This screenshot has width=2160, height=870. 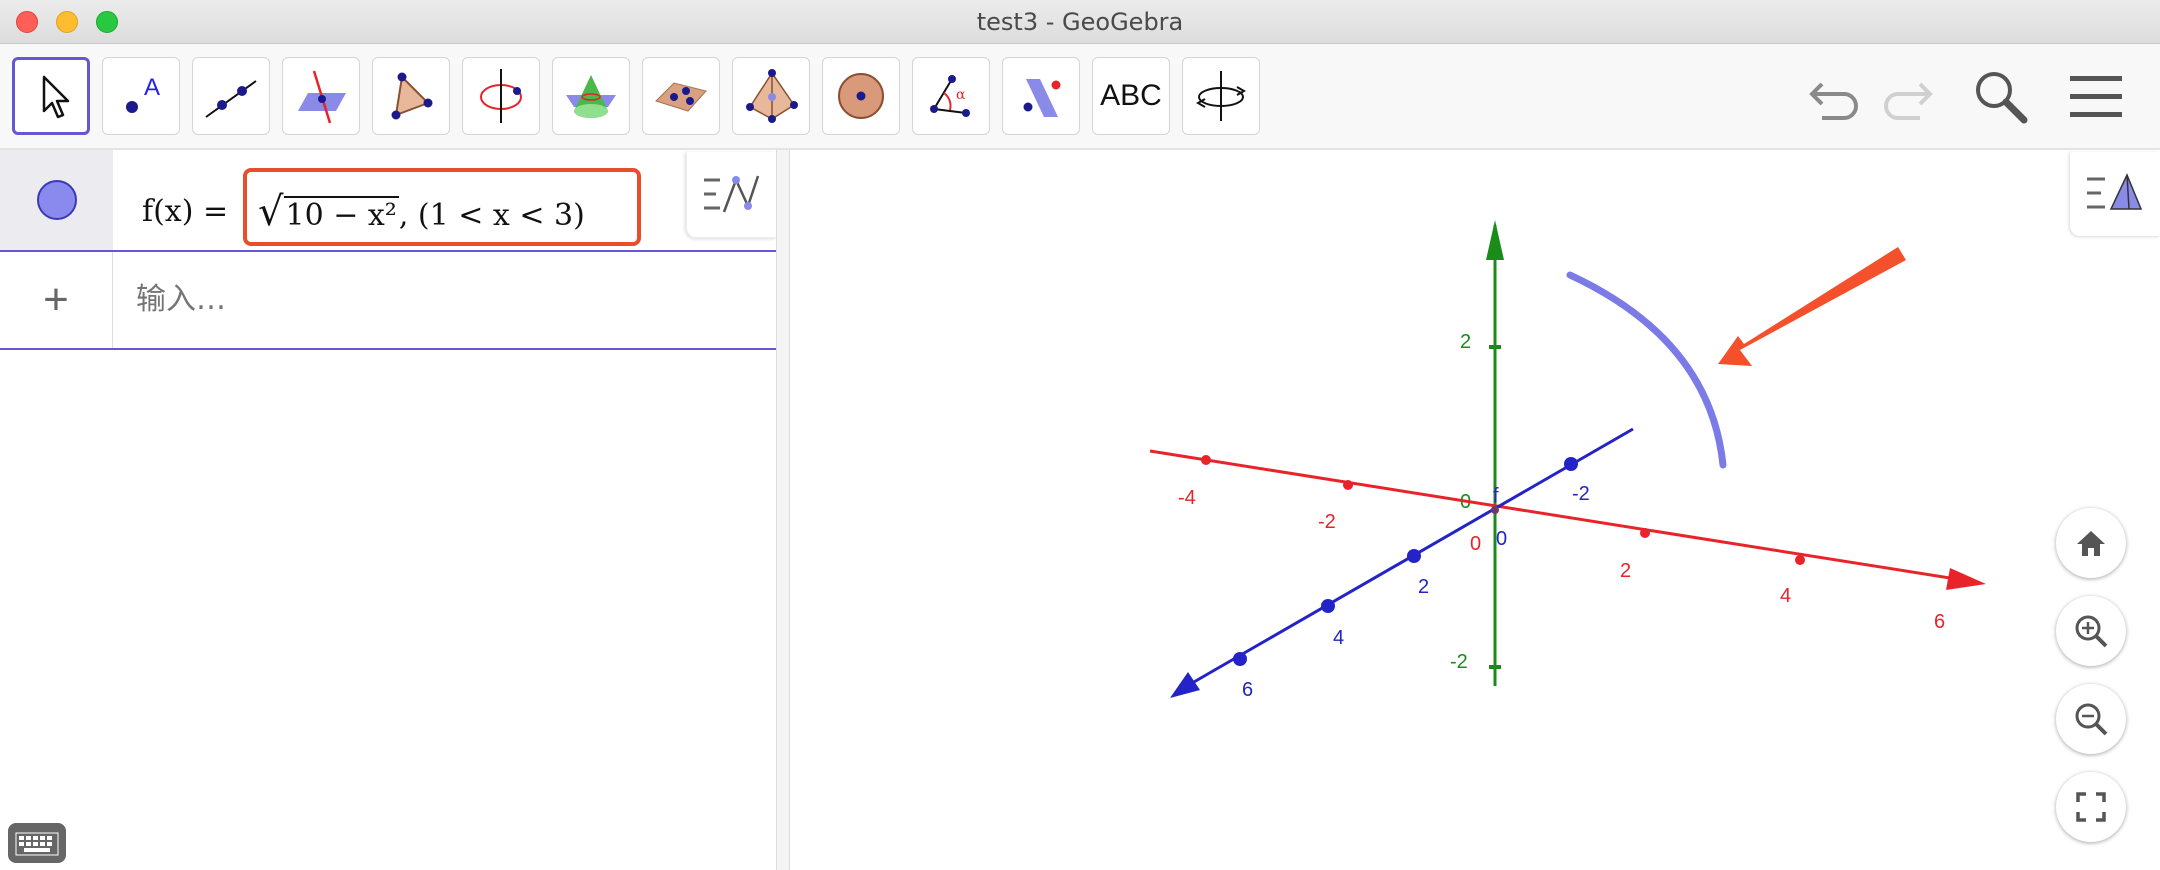 I want to click on rotate-view-tool-button, so click(x=1221, y=96).